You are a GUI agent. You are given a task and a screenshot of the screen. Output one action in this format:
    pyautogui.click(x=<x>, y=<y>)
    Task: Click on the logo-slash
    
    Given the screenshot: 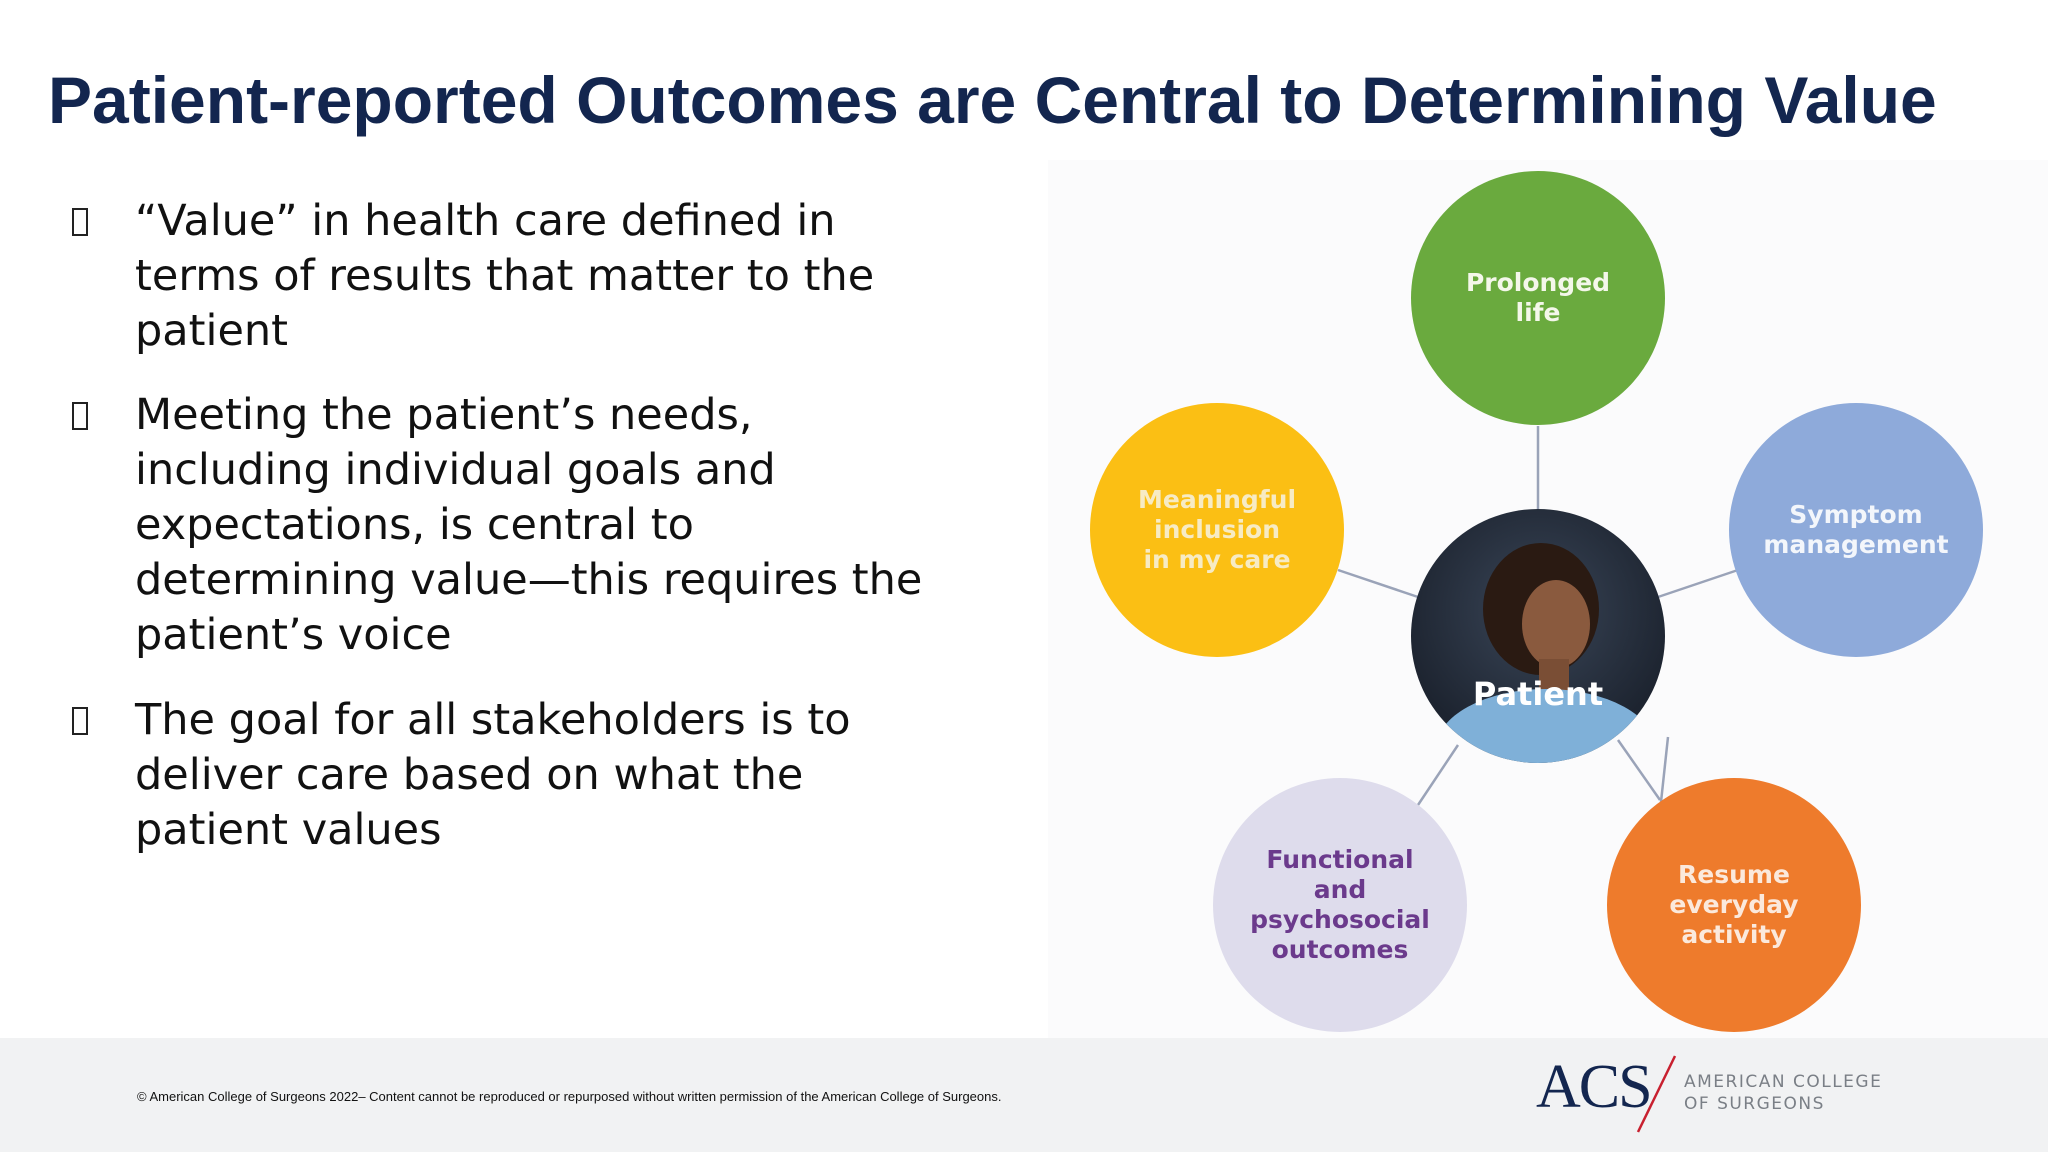 What is the action you would take?
    pyautogui.click(x=1656, y=1094)
    